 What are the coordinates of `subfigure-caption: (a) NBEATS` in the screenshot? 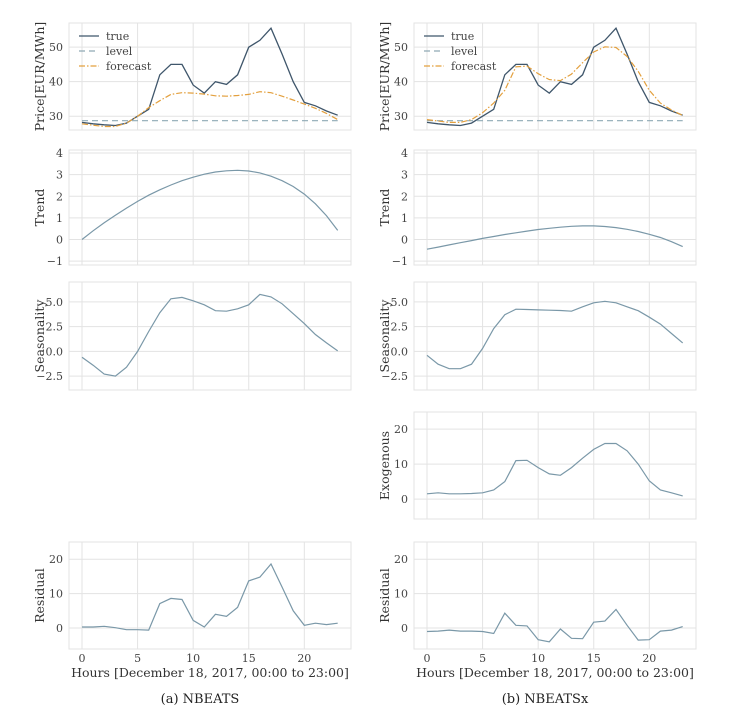 It's located at (200, 699).